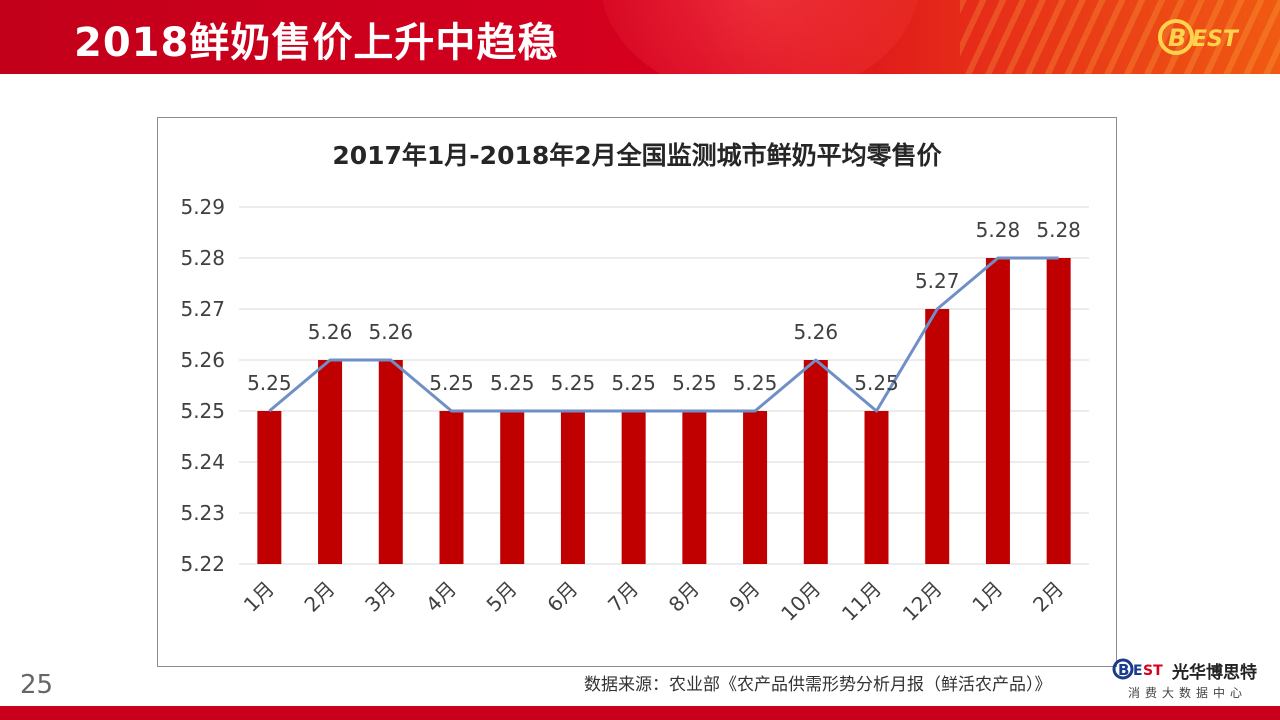  Describe the element at coordinates (922, 601) in the screenshot. I see `x-tick-label: 12月` at that location.